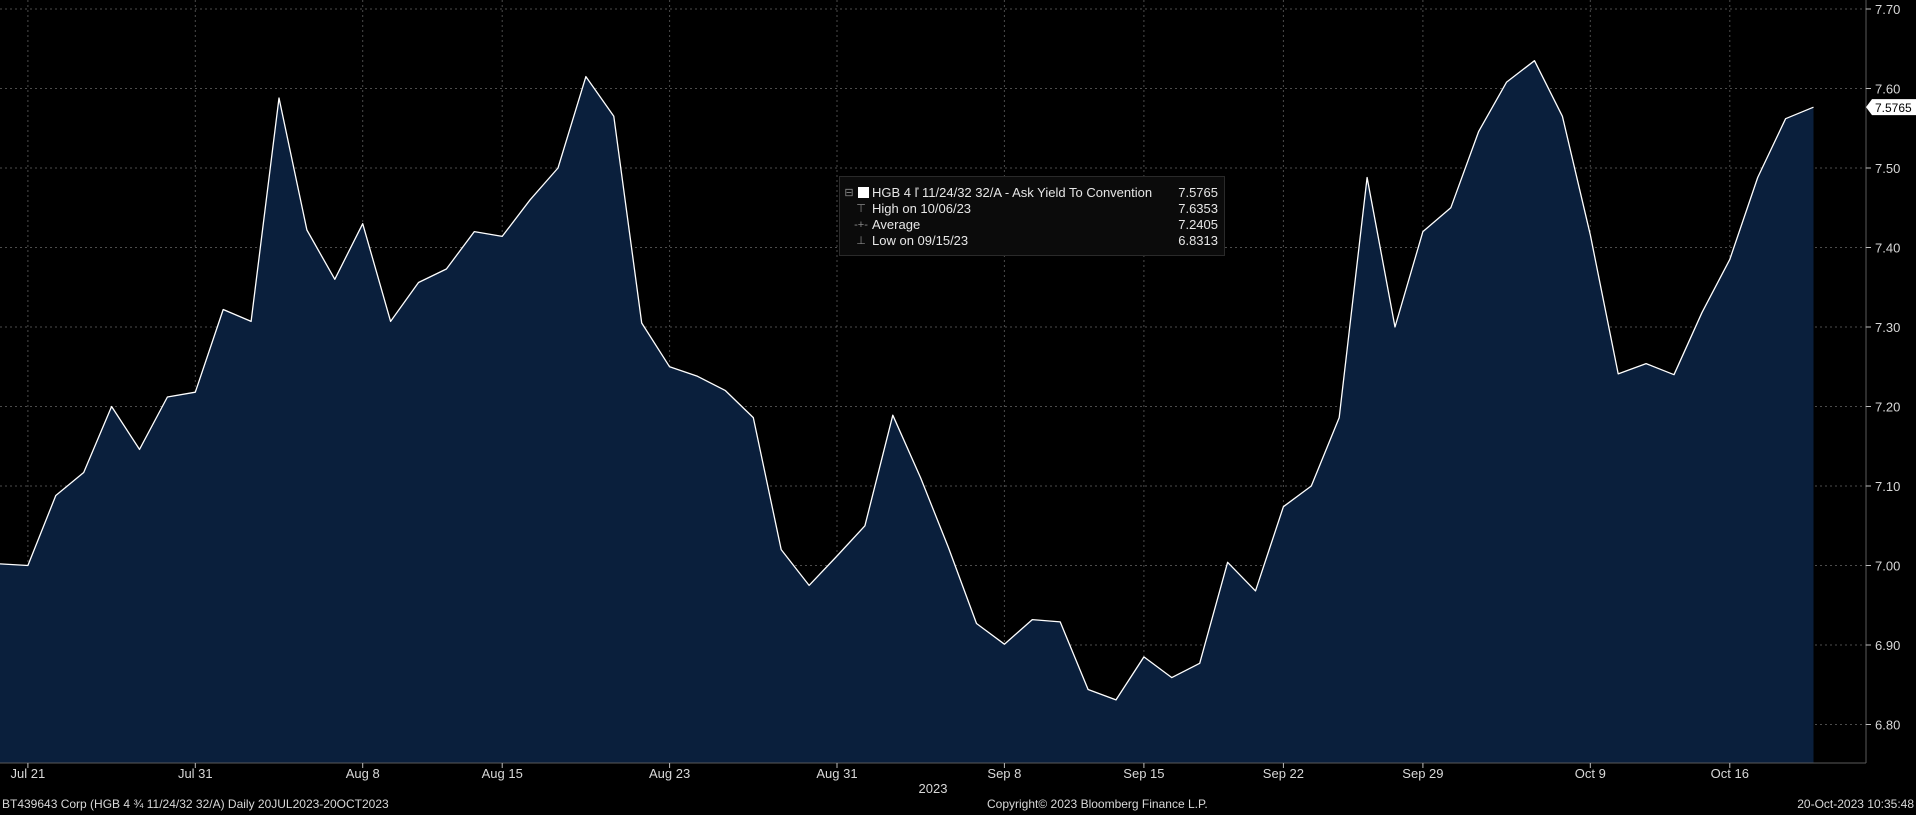 The image size is (1916, 815). Describe the element at coordinates (669, 773) in the screenshot. I see `x-tick-label: Aug 23` at that location.